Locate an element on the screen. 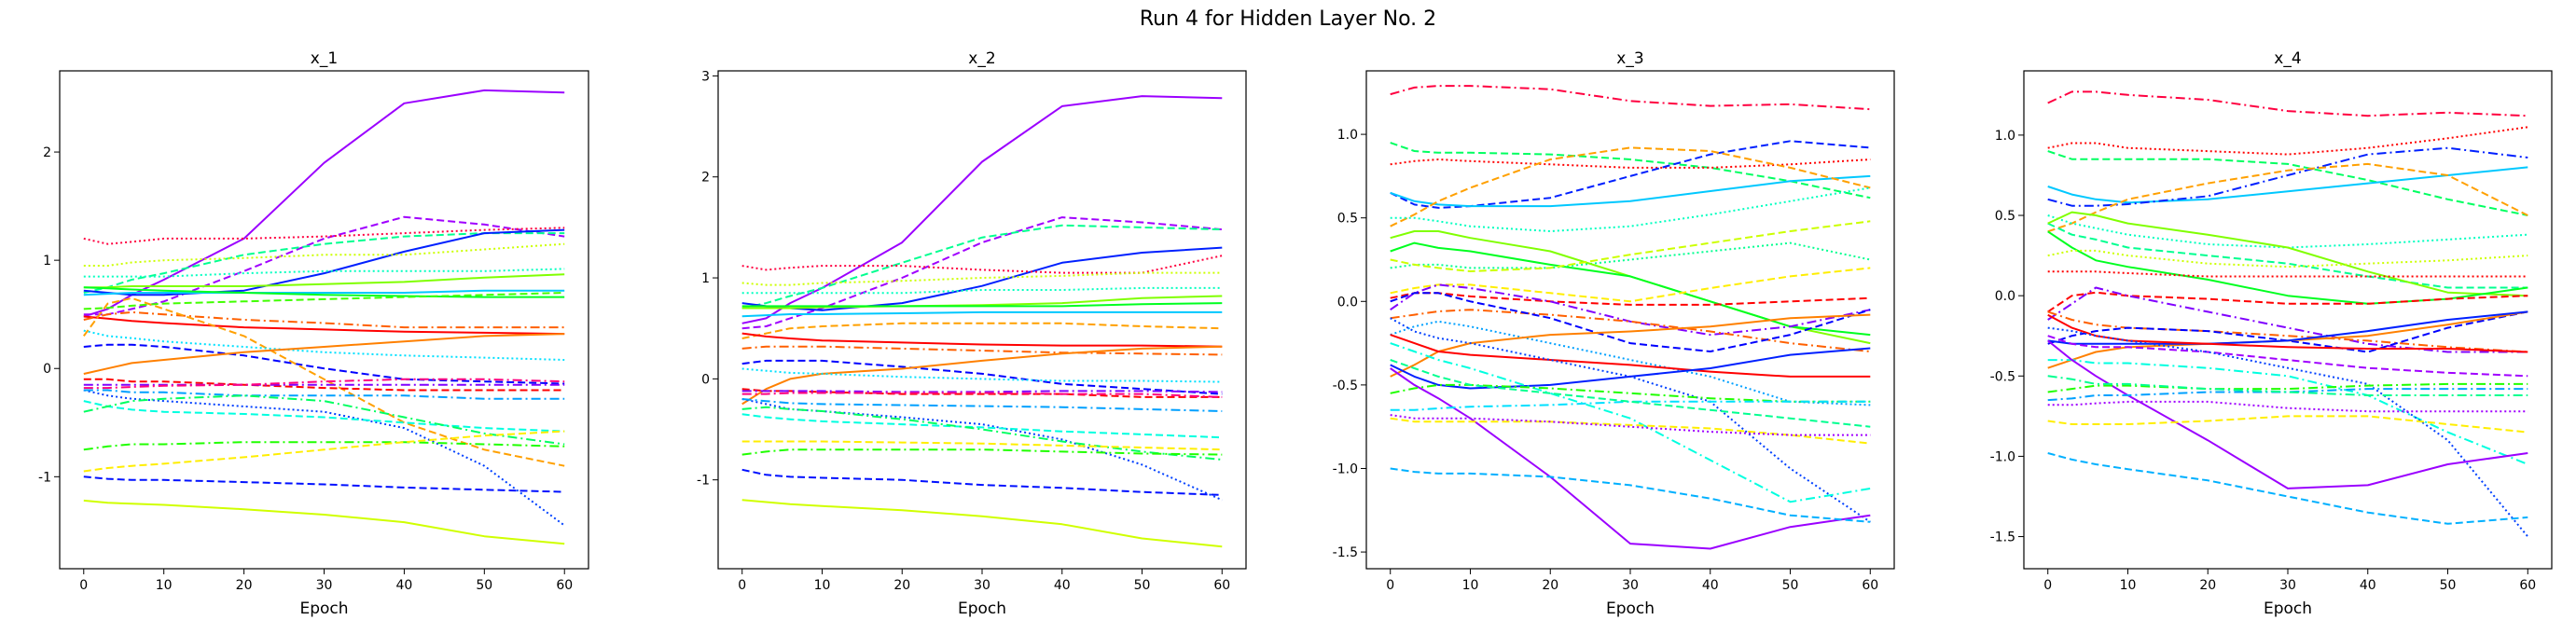  y-tick-label: -1 is located at coordinates (703, 481).